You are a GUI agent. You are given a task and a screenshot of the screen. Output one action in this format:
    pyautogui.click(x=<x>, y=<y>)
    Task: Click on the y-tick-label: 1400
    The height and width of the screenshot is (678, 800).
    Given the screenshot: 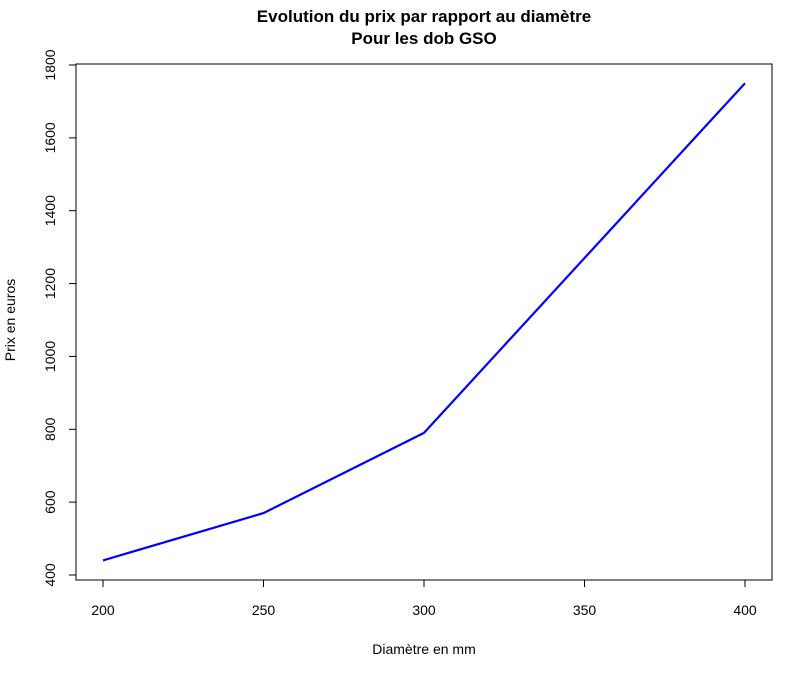 What is the action you would take?
    pyautogui.click(x=50, y=210)
    